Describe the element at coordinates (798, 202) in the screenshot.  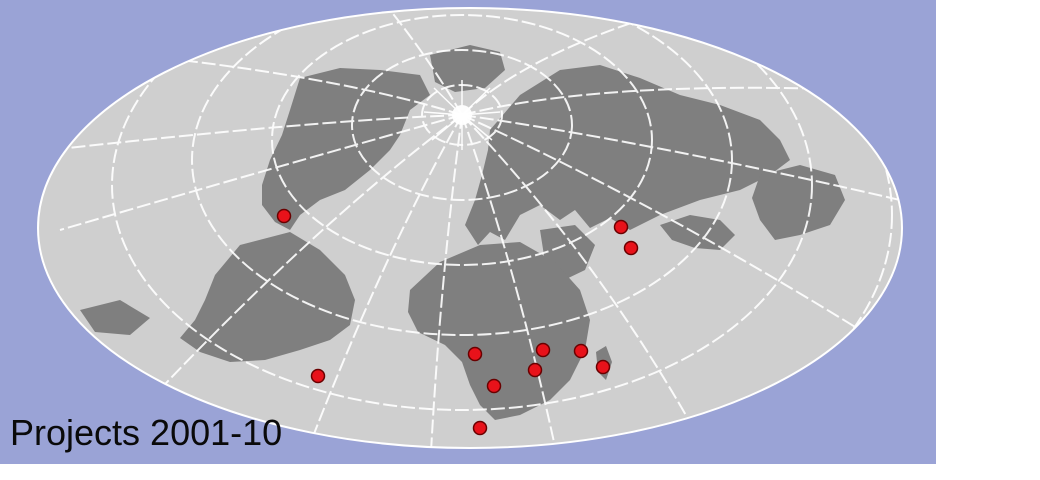
I see `landmass-australia` at that location.